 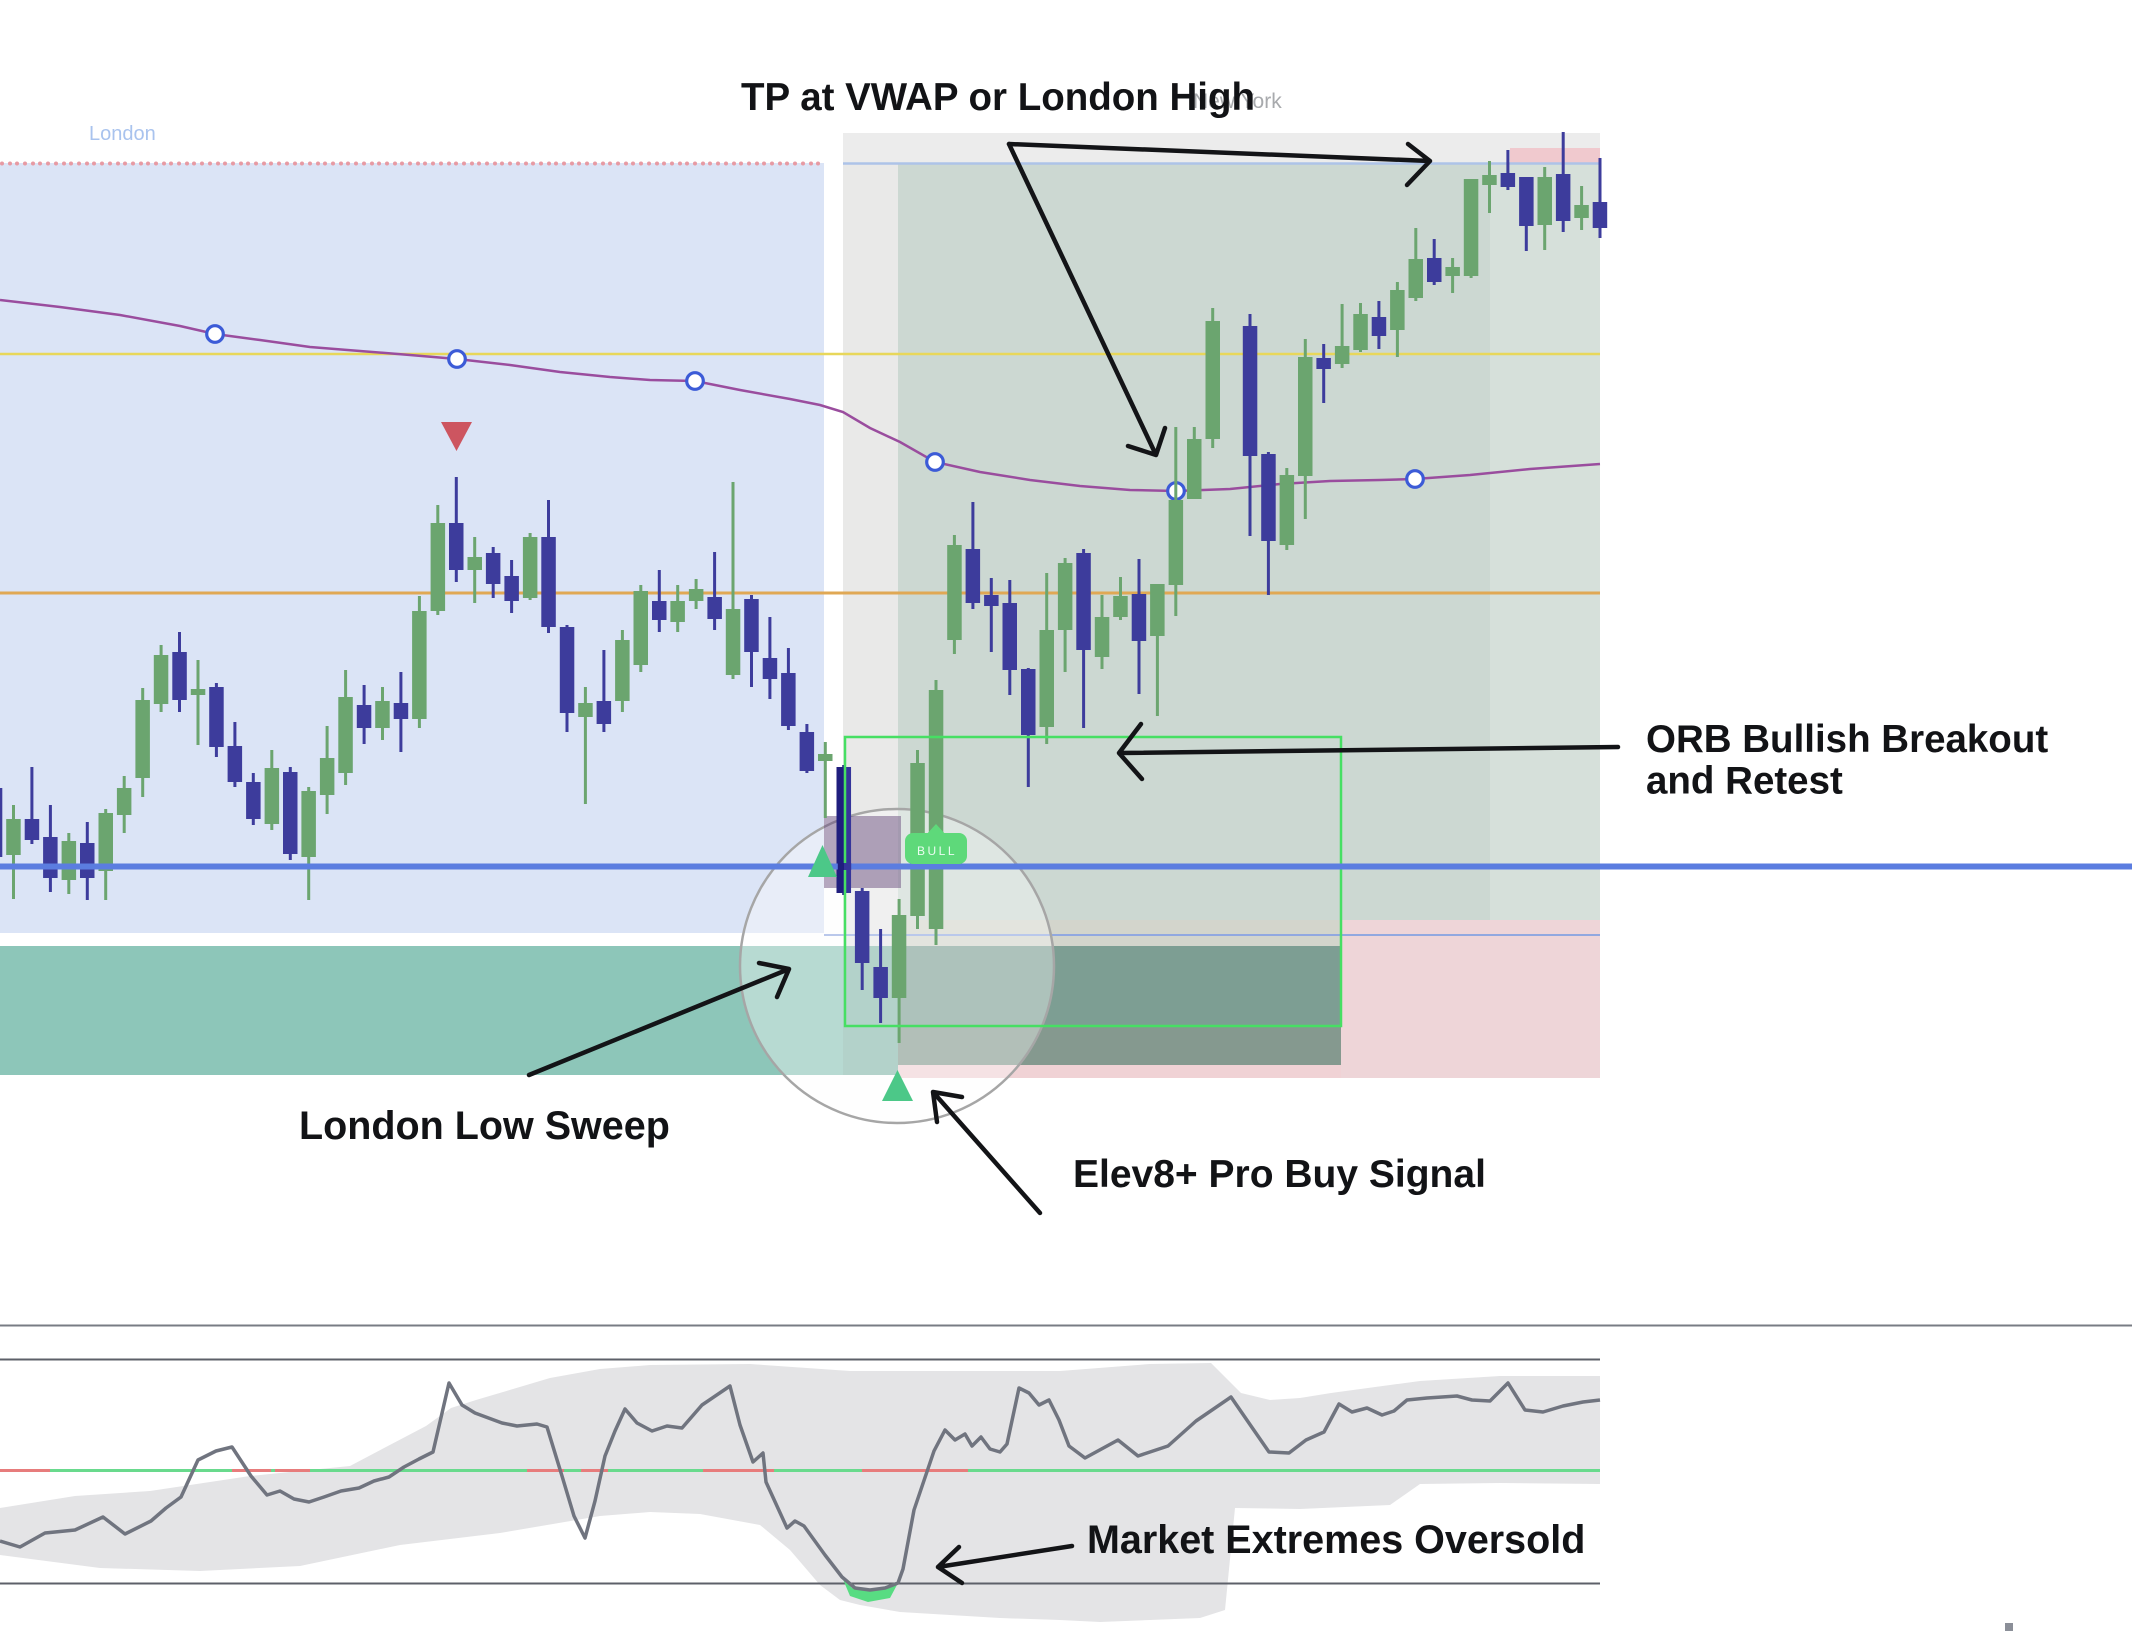 What do you see at coordinates (998, 97) in the screenshot?
I see `svg-text: TP at VWAP or London High` at bounding box center [998, 97].